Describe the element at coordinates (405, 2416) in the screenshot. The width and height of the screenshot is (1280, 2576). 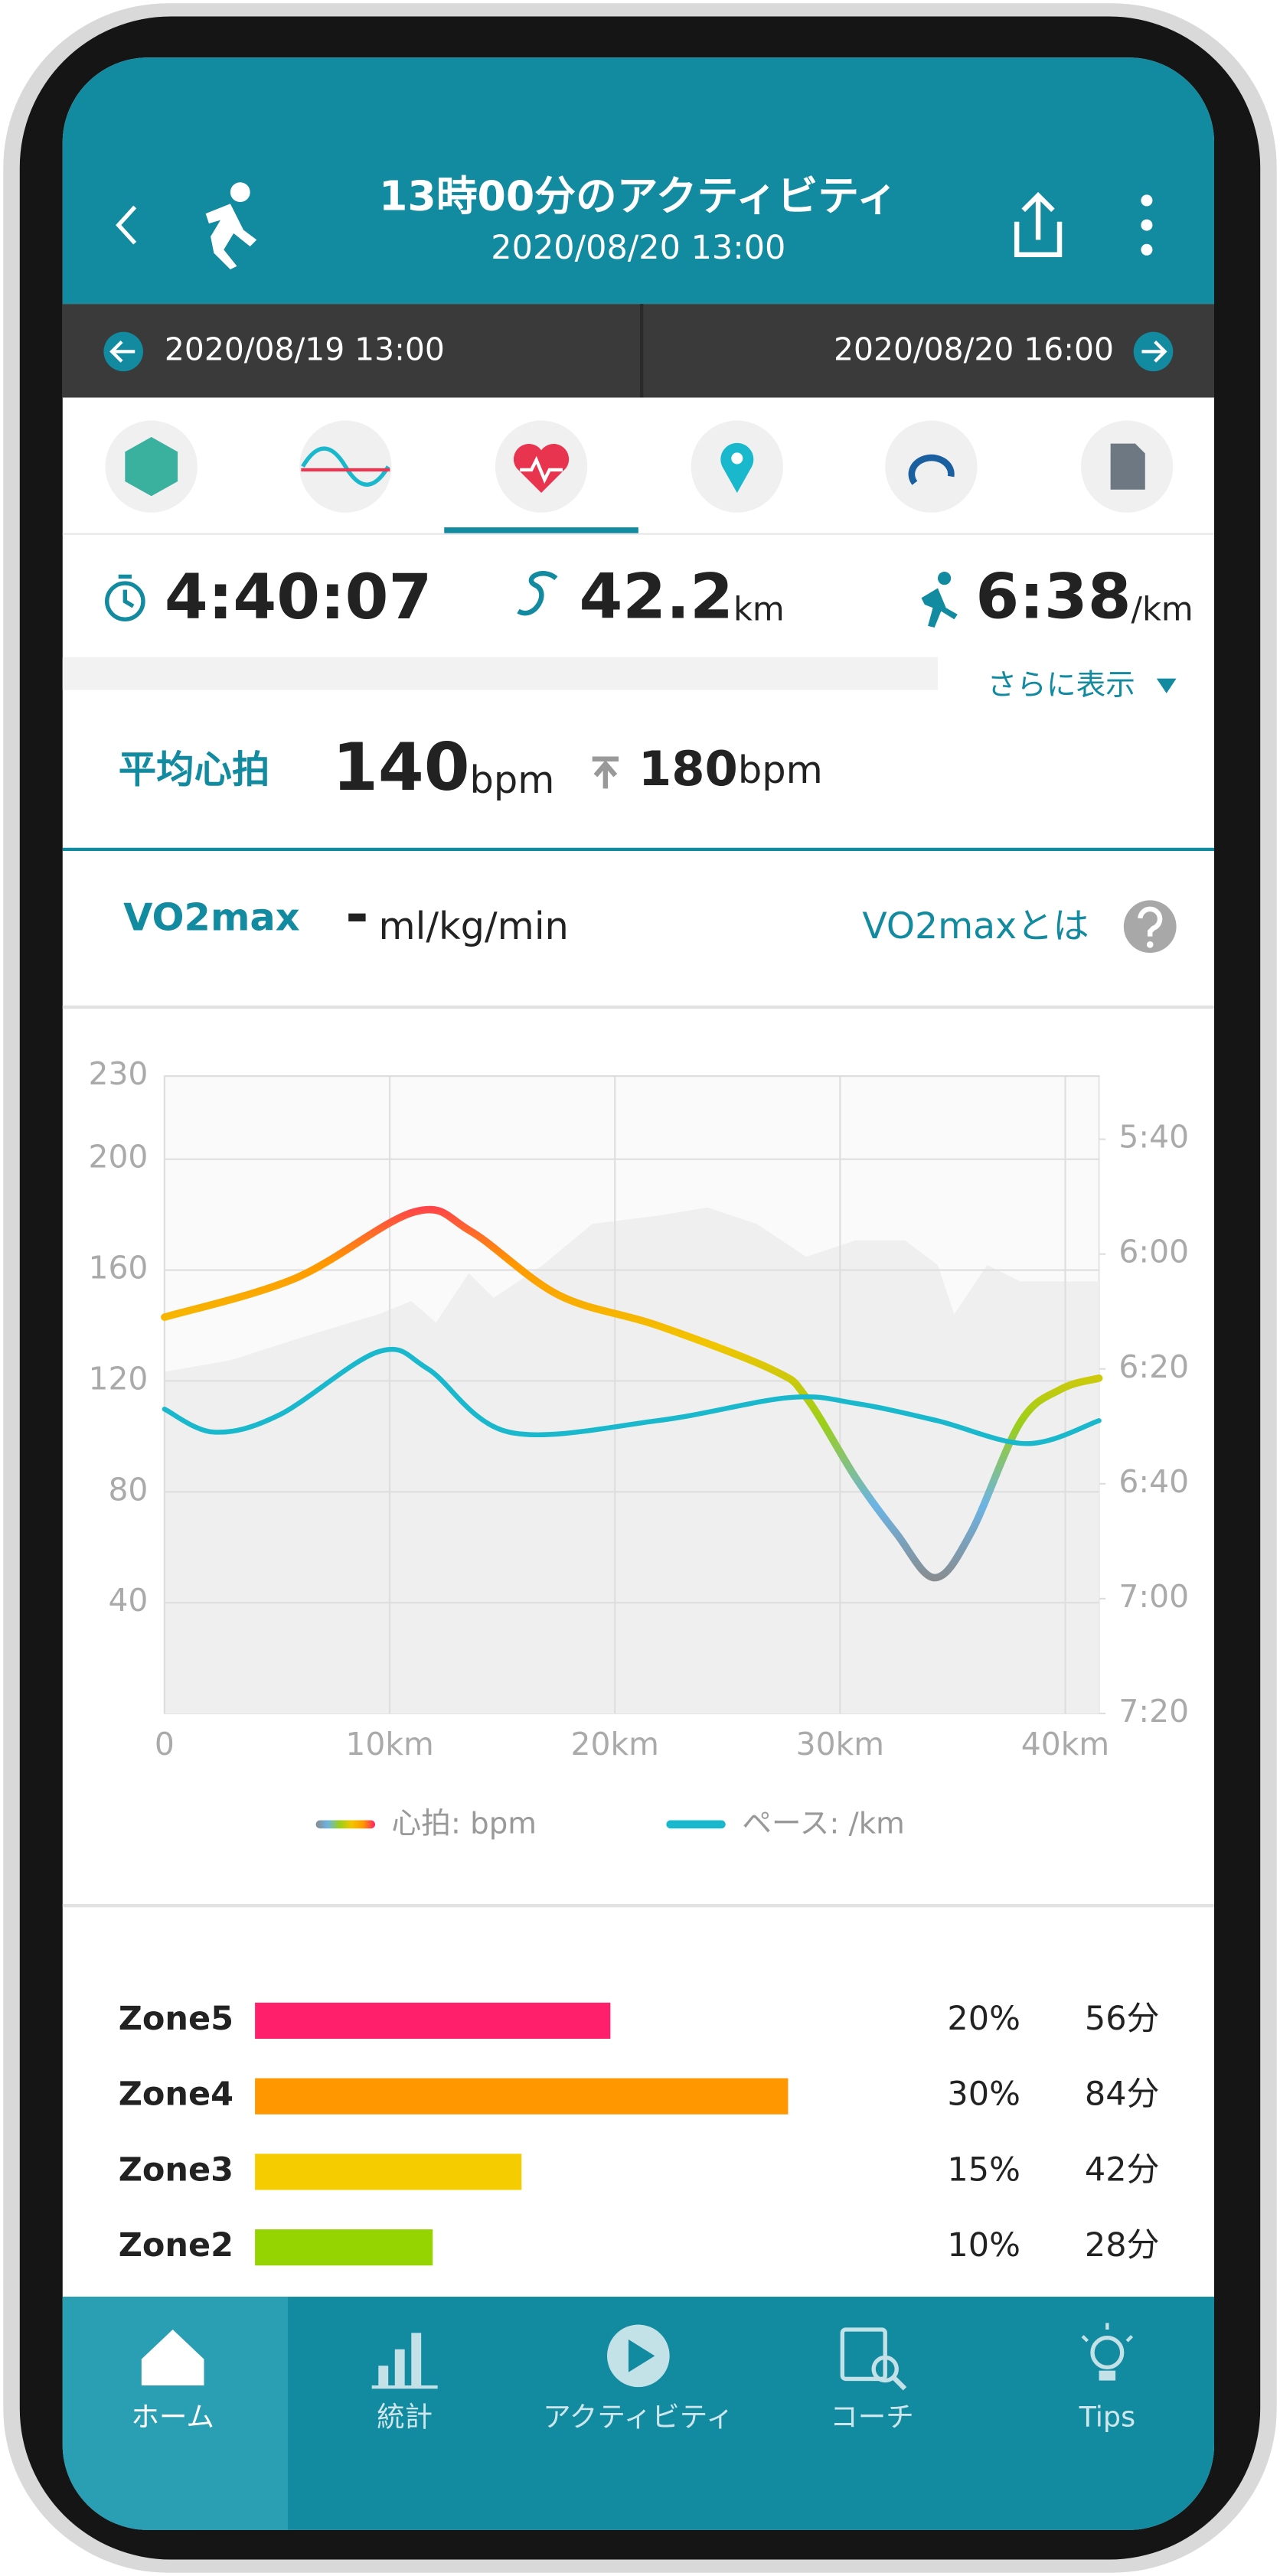
I see `nav-label: 統計` at that location.